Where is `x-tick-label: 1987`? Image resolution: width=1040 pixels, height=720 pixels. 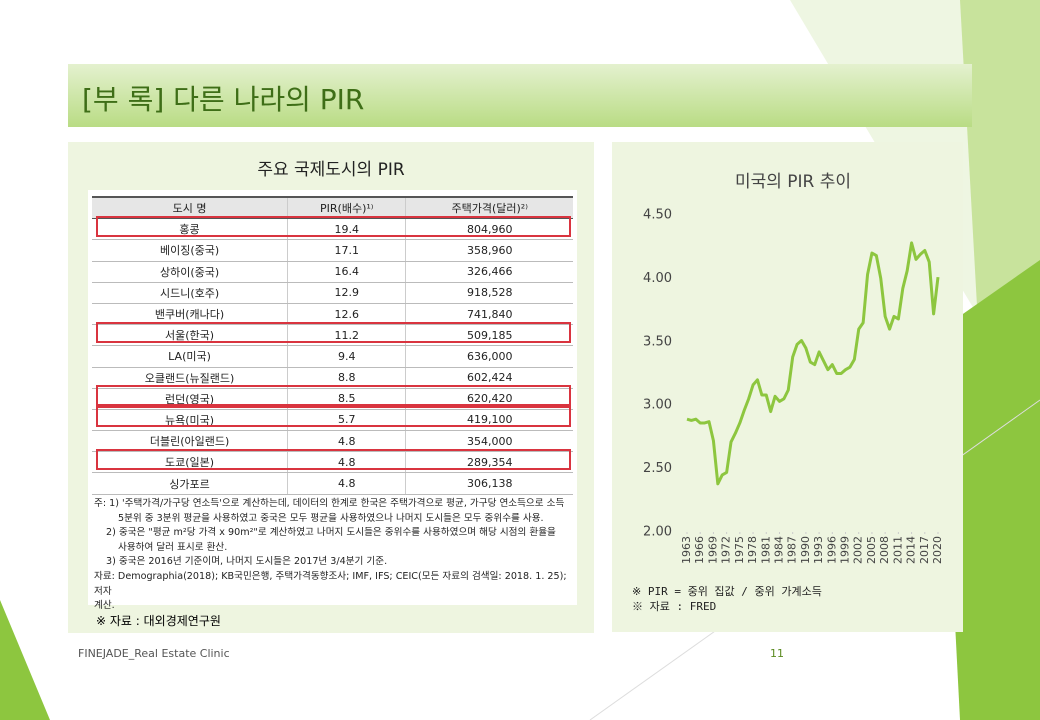
x-tick-label: 1987 is located at coordinates (792, 550).